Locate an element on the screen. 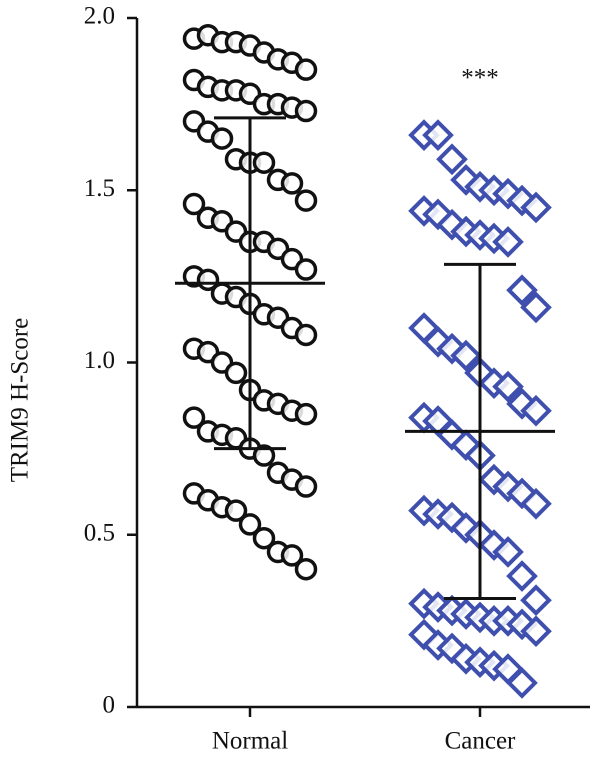  x-tick-label: Normal is located at coordinates (250, 741).